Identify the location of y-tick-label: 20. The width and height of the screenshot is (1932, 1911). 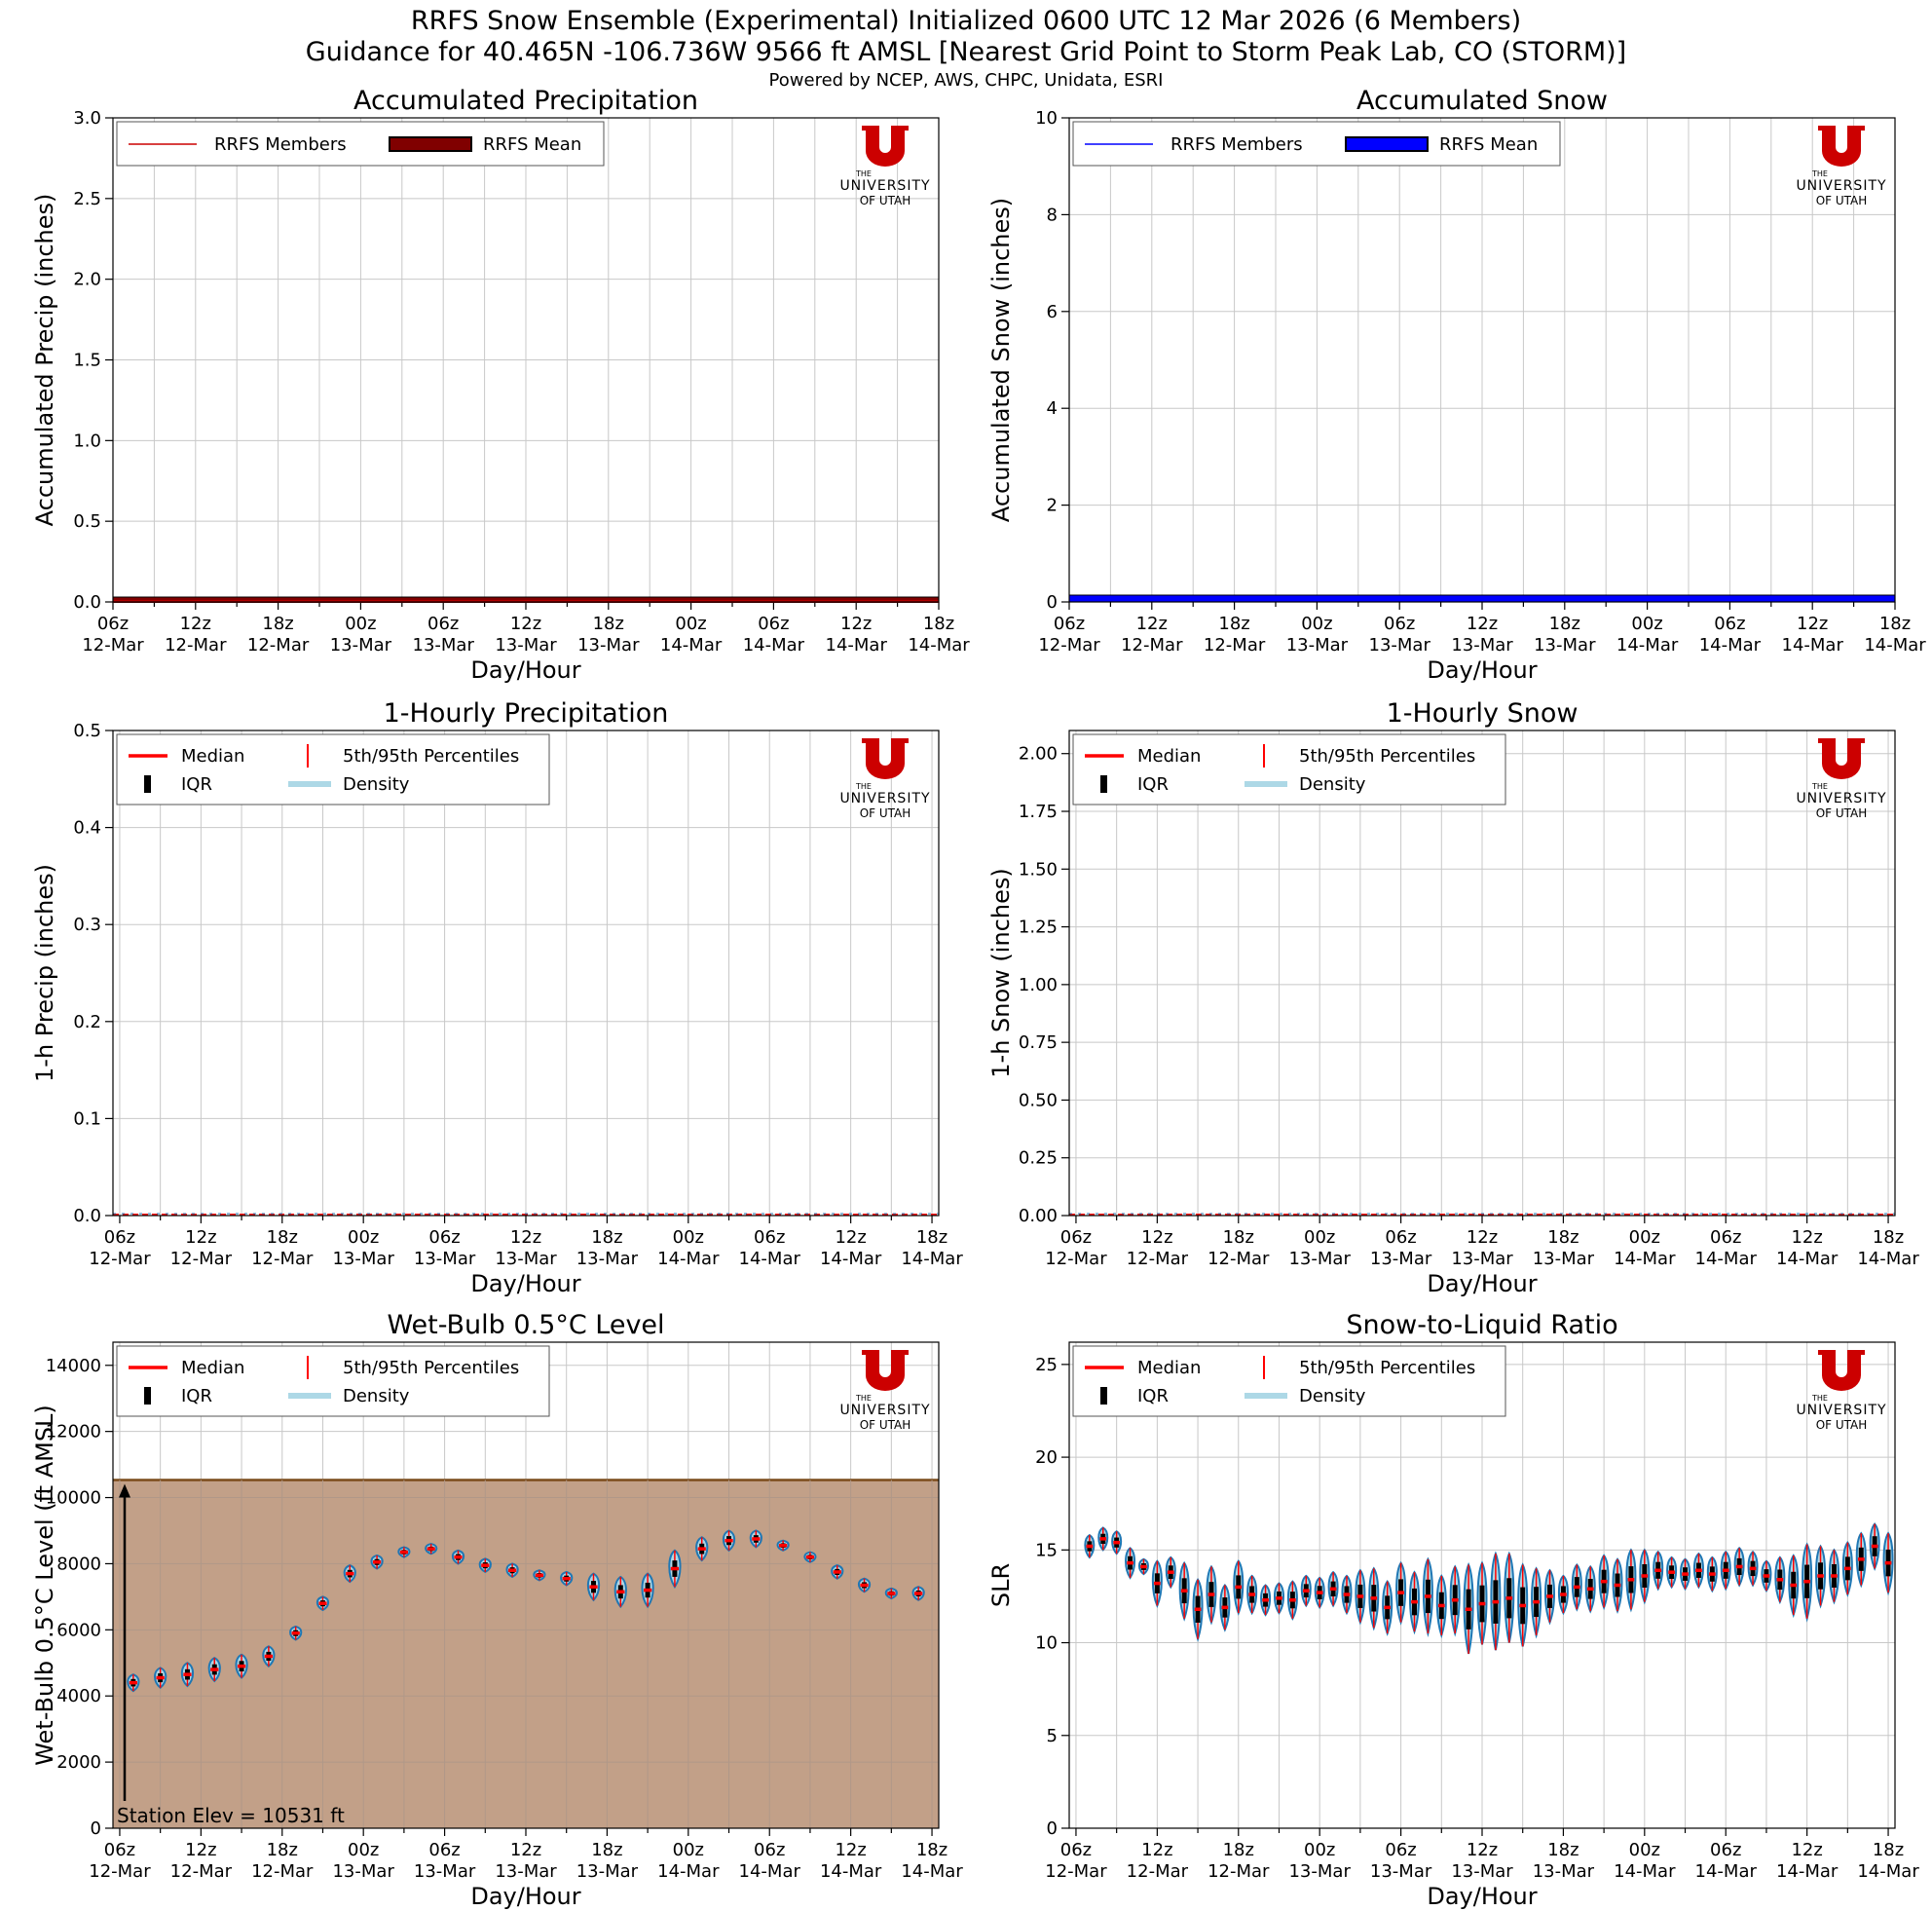
(1046, 1457).